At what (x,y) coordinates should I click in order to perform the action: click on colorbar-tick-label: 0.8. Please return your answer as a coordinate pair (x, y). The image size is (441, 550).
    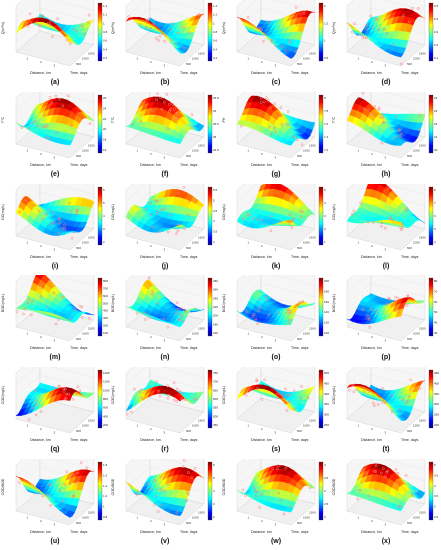
    Looking at the image, I should click on (105, 32).